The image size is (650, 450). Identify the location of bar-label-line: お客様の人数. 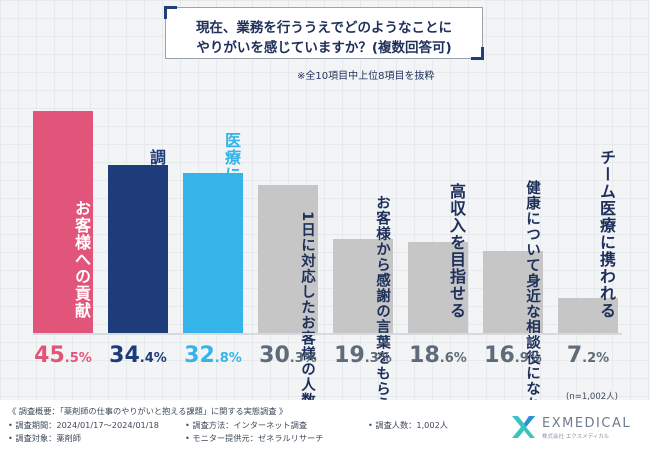
(307, 361).